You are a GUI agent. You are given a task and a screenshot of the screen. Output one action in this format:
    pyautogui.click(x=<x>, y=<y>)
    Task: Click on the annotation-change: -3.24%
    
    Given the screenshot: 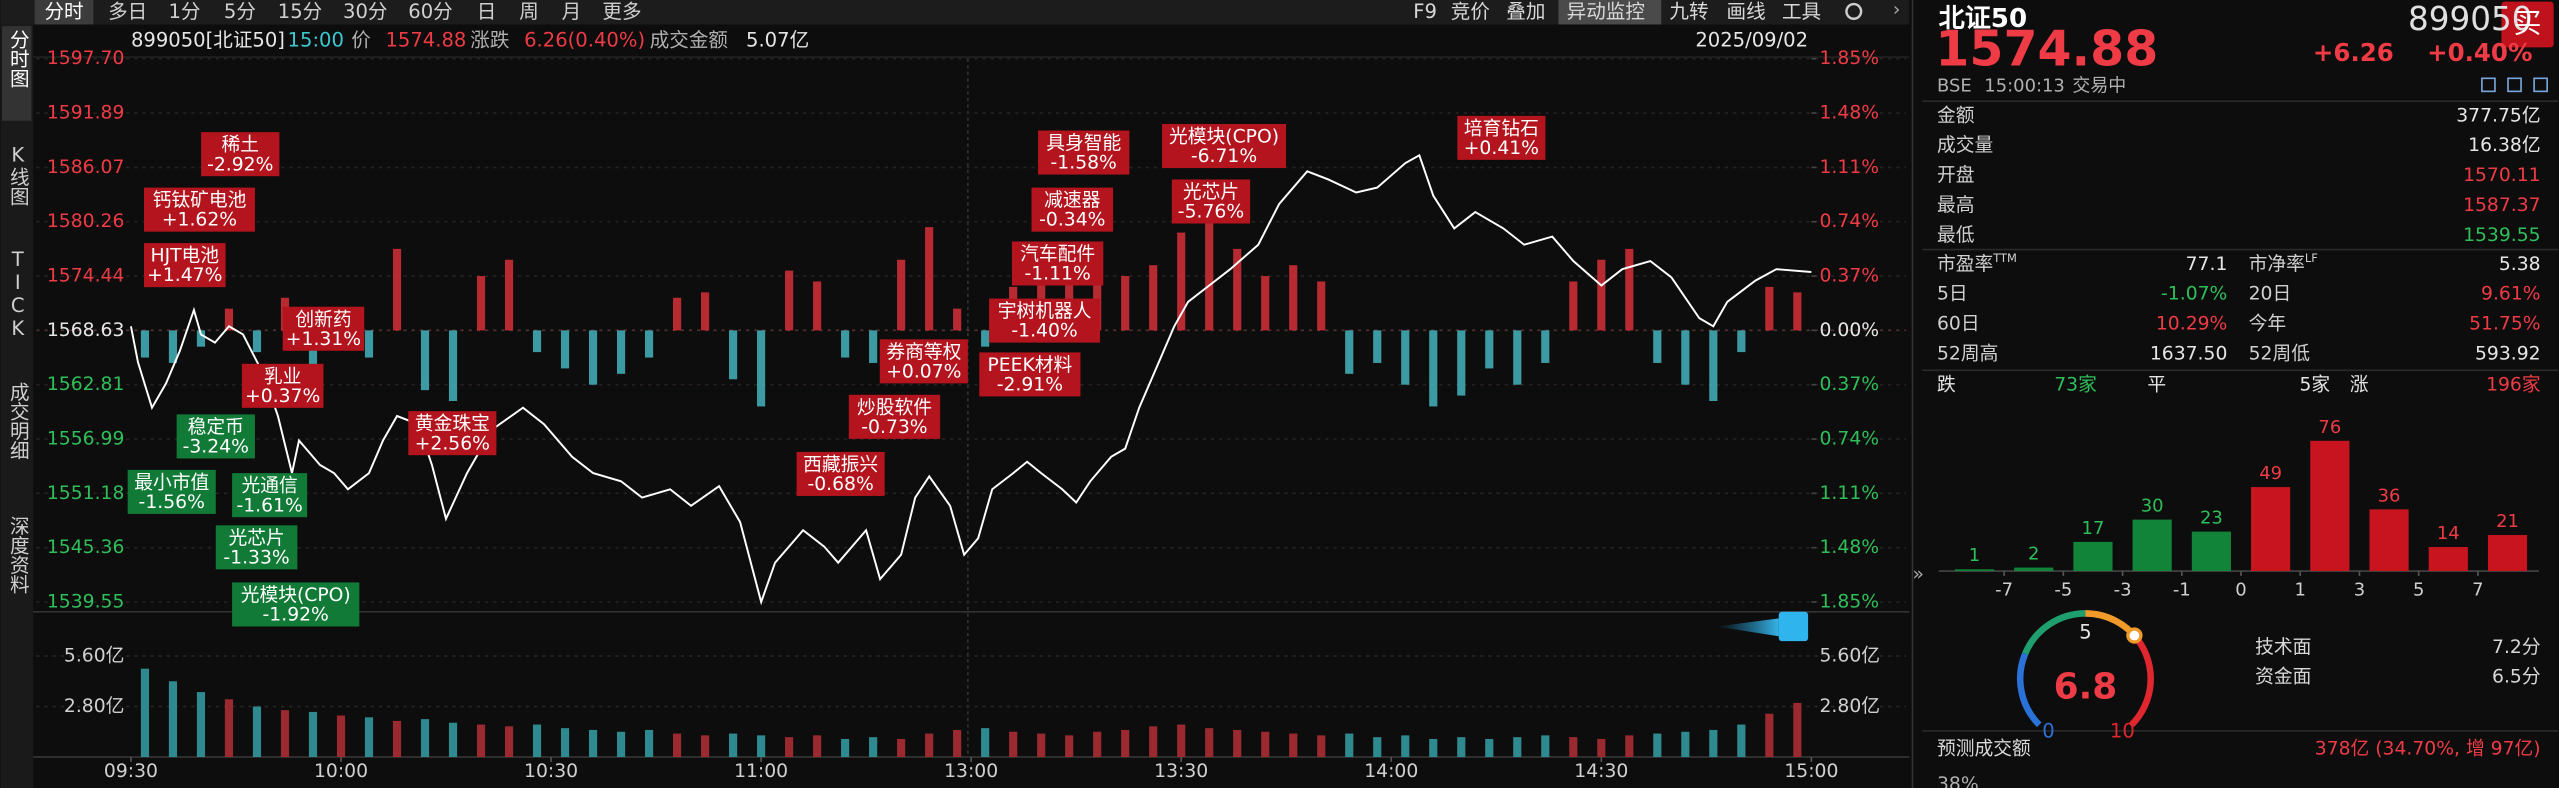 What is the action you would take?
    pyautogui.click(x=216, y=447)
    